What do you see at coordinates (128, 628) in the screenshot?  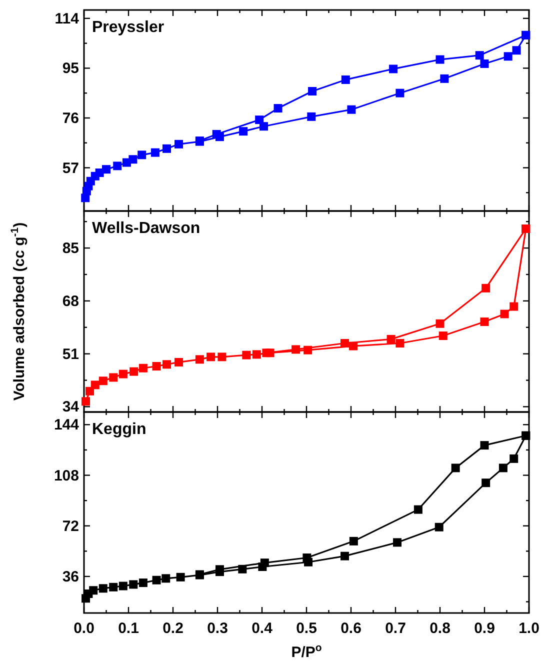 I see `x-tick-label: 0.1` at bounding box center [128, 628].